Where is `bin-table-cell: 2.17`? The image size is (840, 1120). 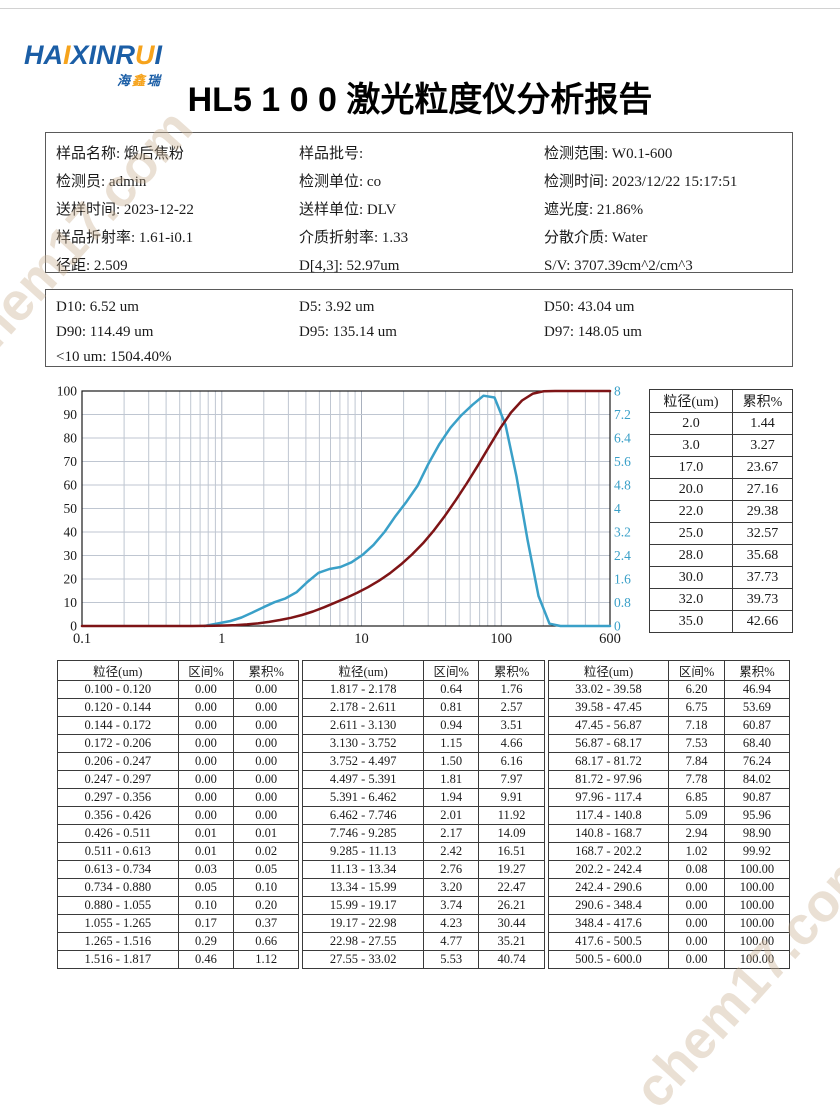 bin-table-cell: 2.17 is located at coordinates (451, 833).